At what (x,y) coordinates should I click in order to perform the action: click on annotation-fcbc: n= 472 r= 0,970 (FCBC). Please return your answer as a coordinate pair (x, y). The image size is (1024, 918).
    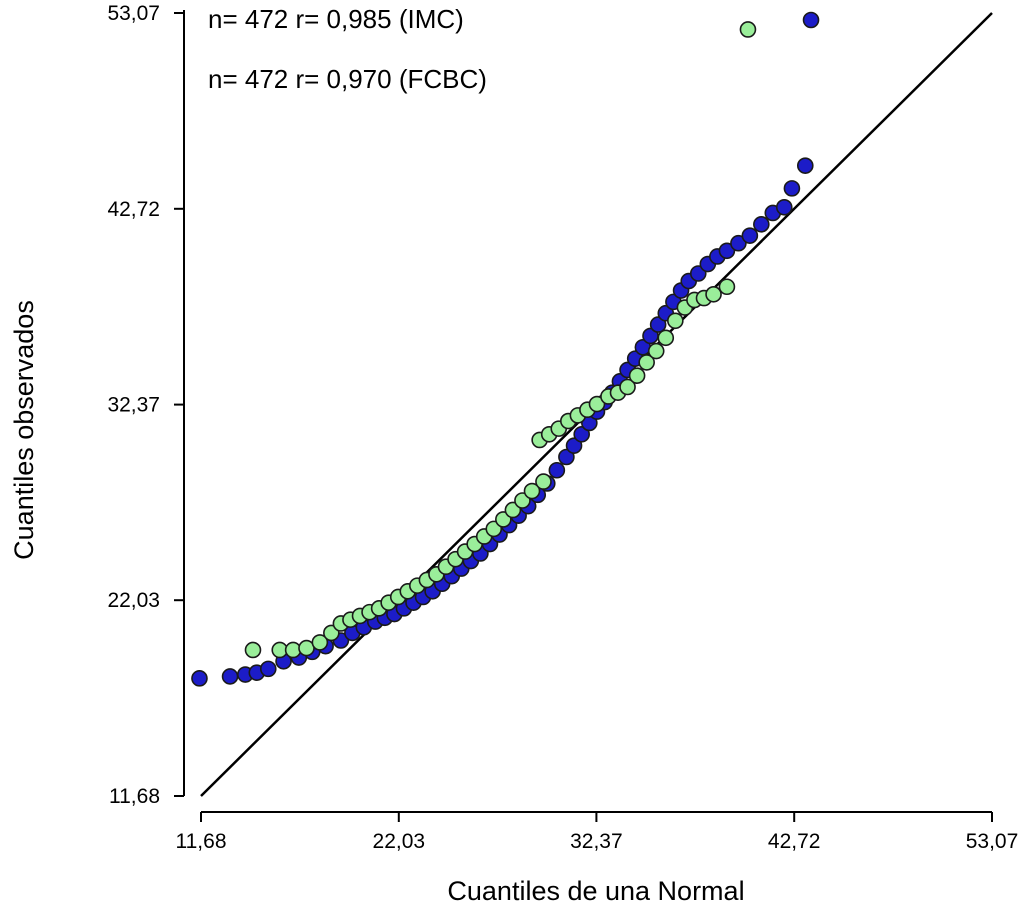
    Looking at the image, I should click on (347, 79).